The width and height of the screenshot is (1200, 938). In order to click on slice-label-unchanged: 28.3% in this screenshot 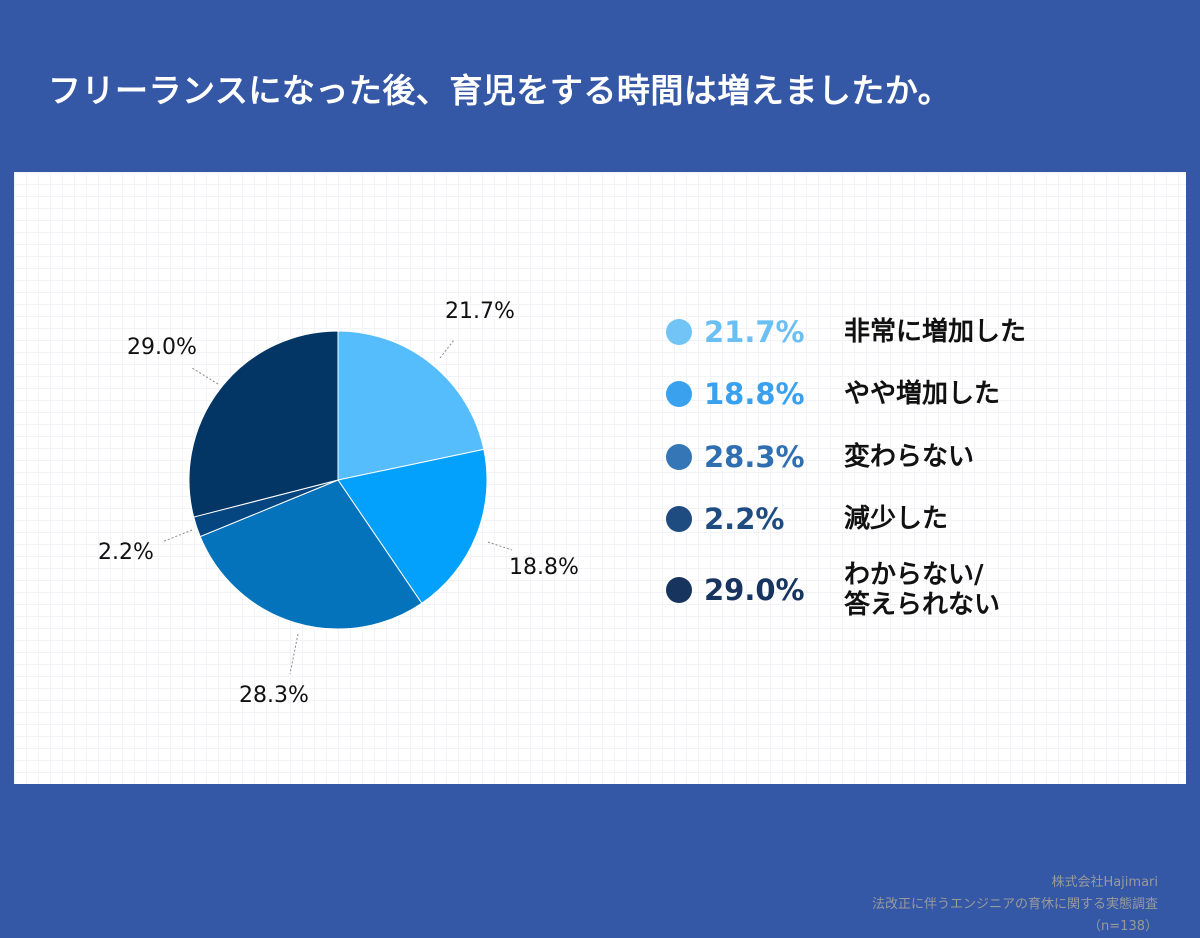, I will do `click(274, 695)`.